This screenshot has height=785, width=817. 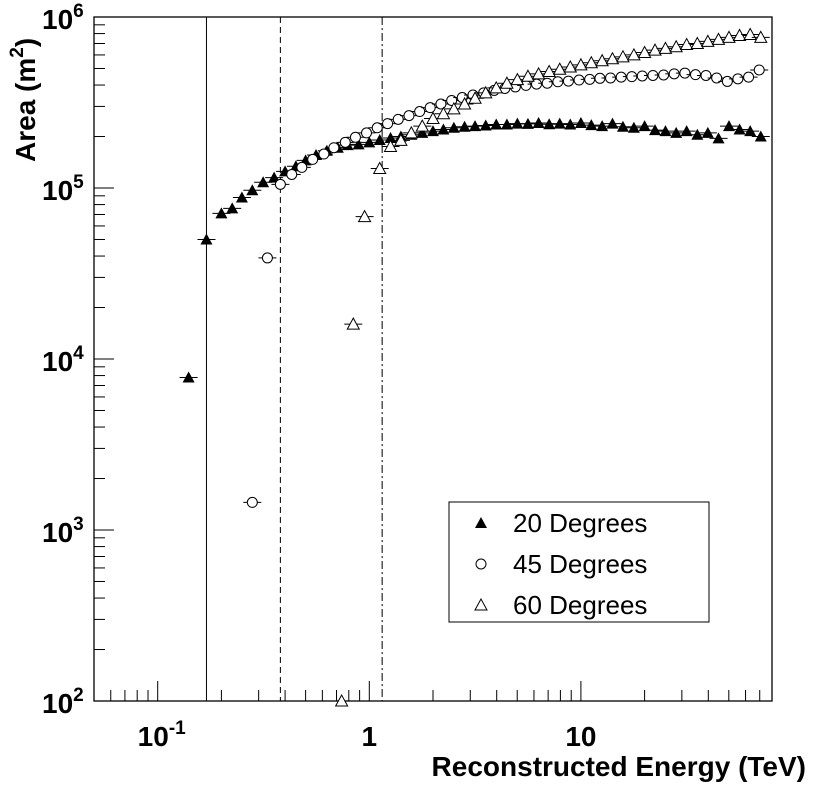 What do you see at coordinates (25, 110) in the screenshot?
I see `y-axis-title-main: Area (m` at bounding box center [25, 110].